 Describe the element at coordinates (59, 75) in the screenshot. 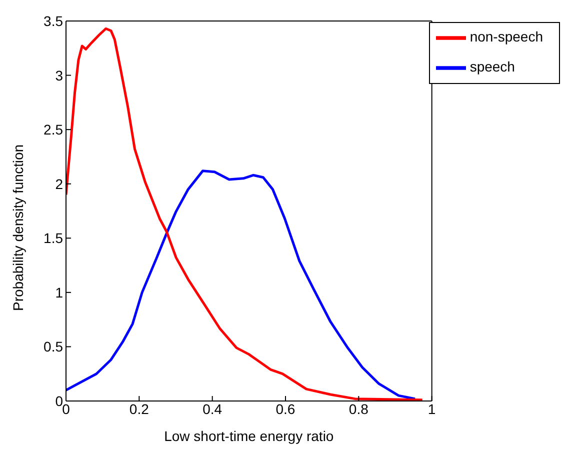

I see `y-tick-label: 3` at that location.